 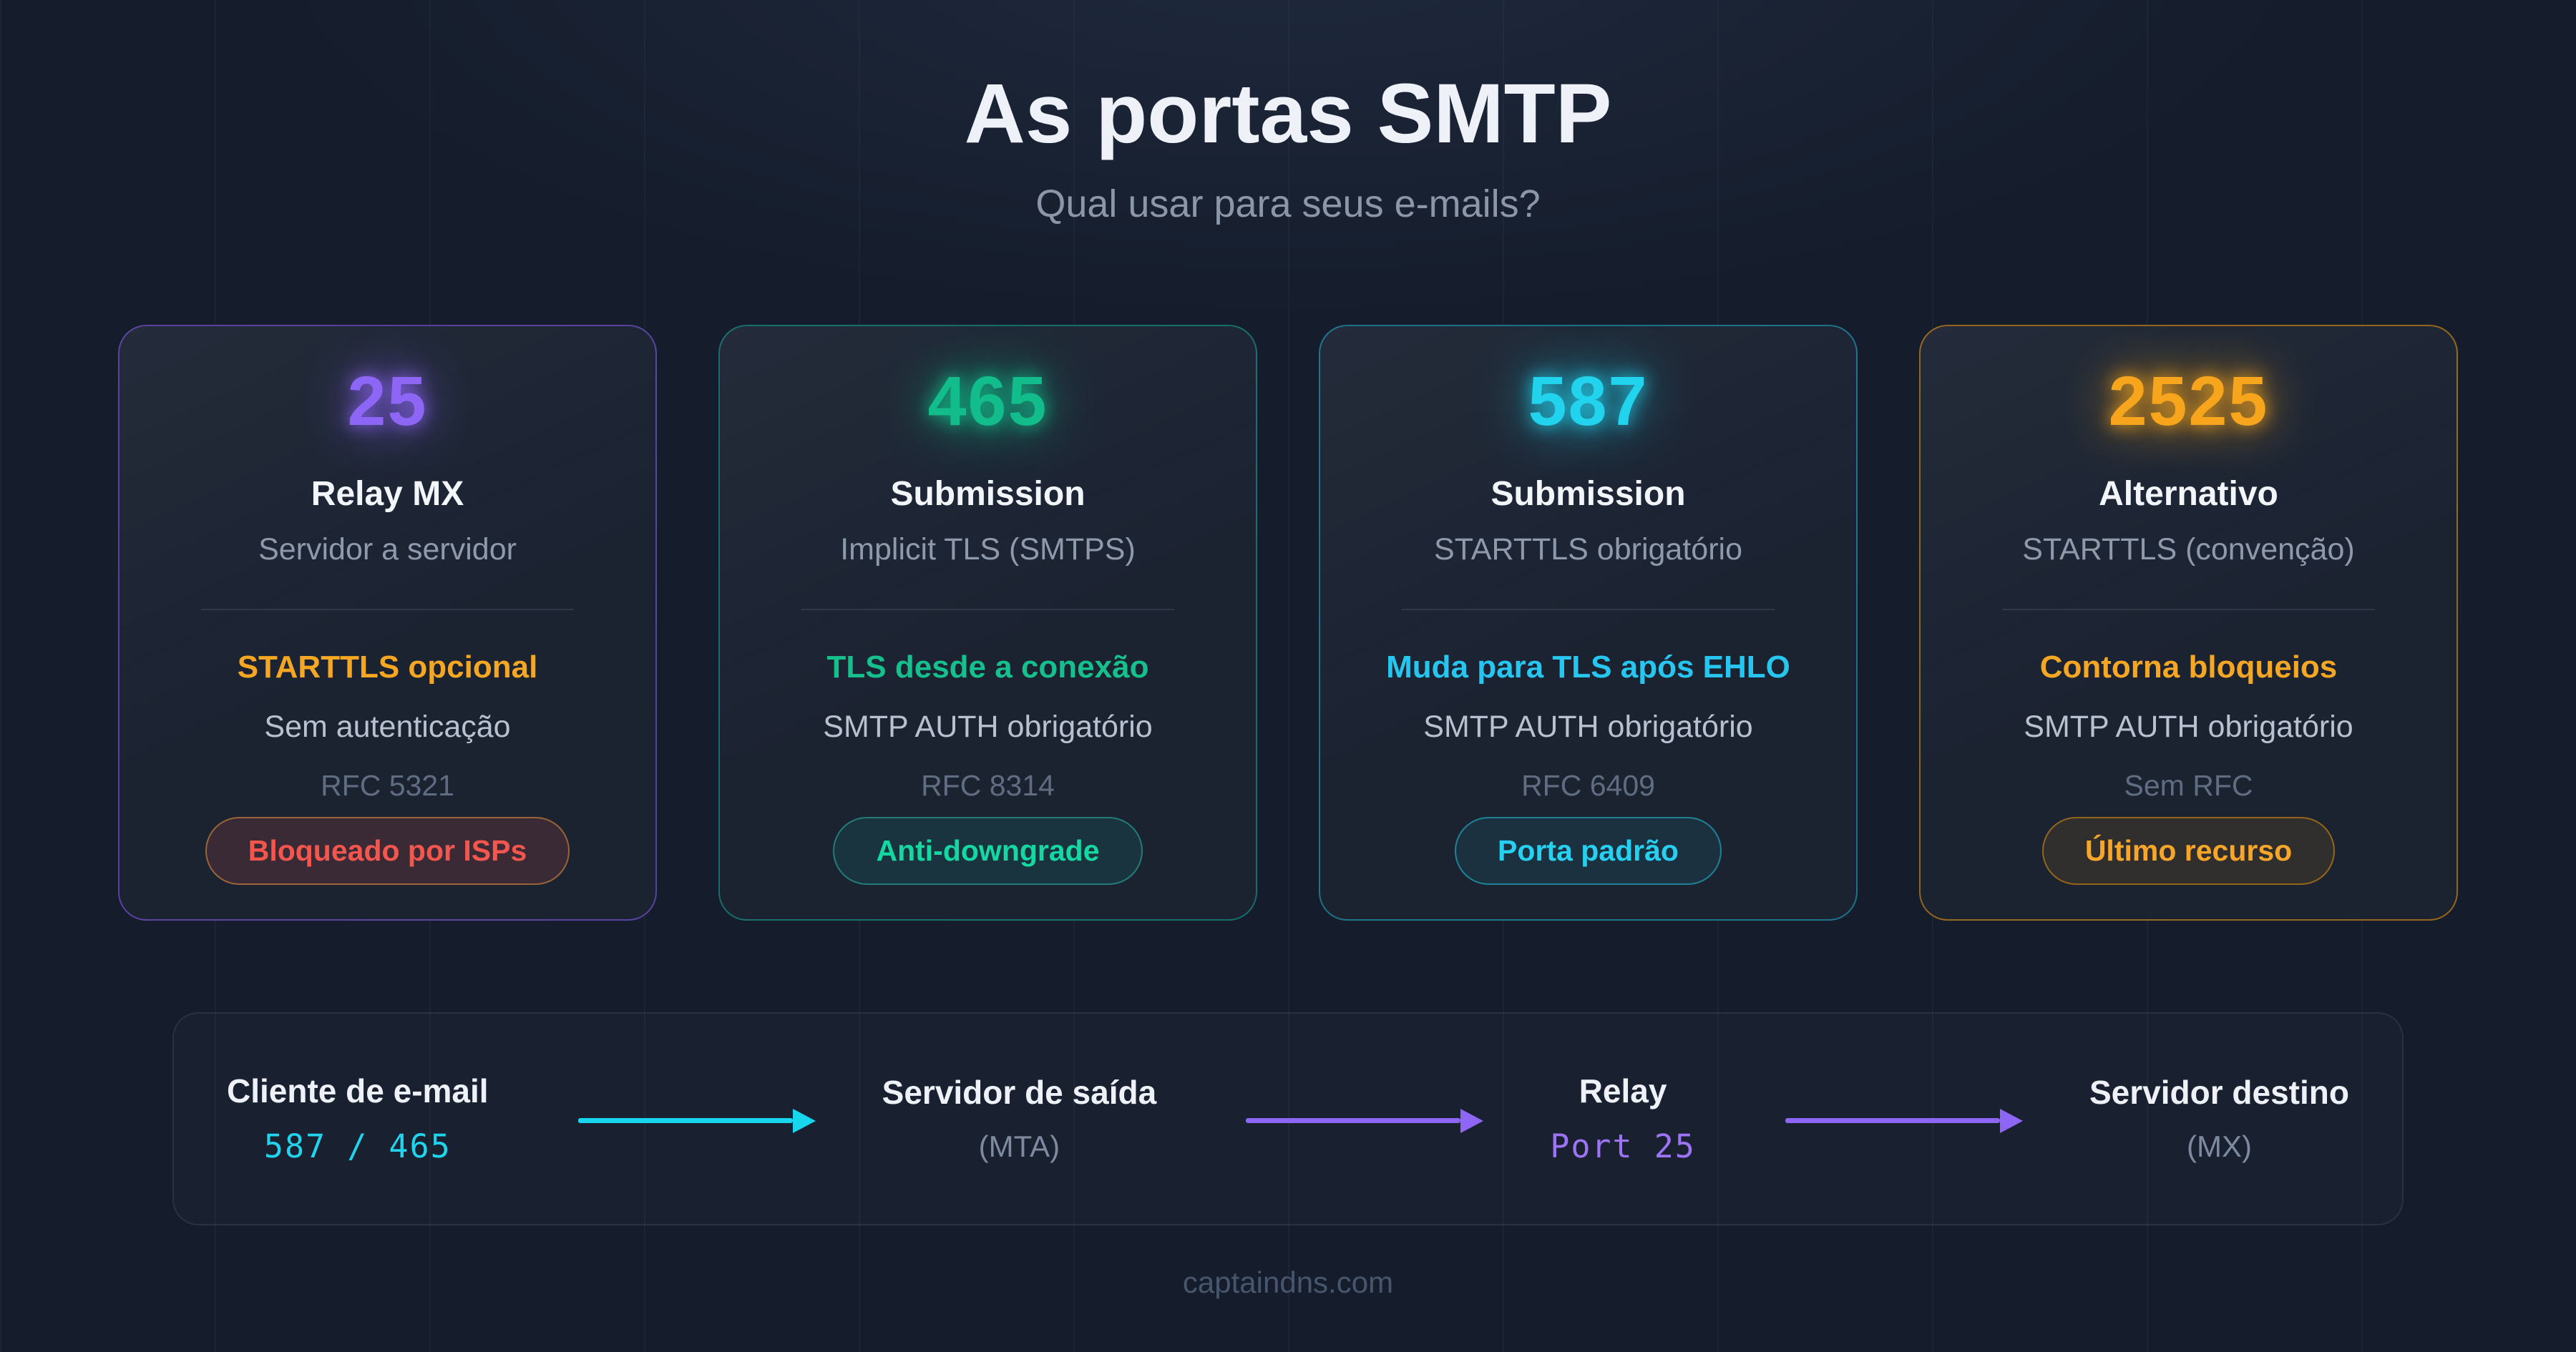 I want to click on port-number: 587, so click(x=1588, y=401).